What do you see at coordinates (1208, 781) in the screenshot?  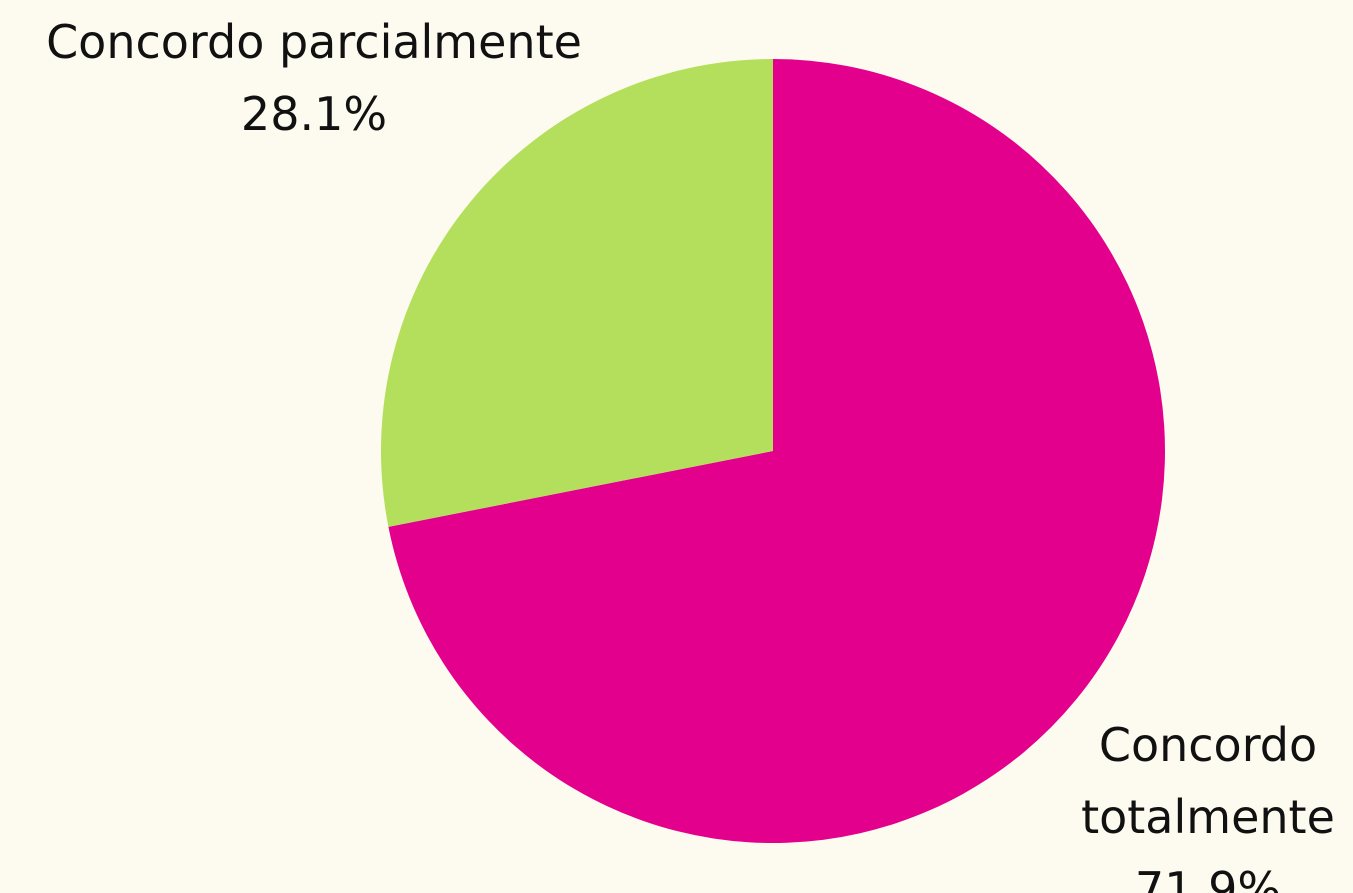 I see `category-label: Concordo totalmente` at bounding box center [1208, 781].